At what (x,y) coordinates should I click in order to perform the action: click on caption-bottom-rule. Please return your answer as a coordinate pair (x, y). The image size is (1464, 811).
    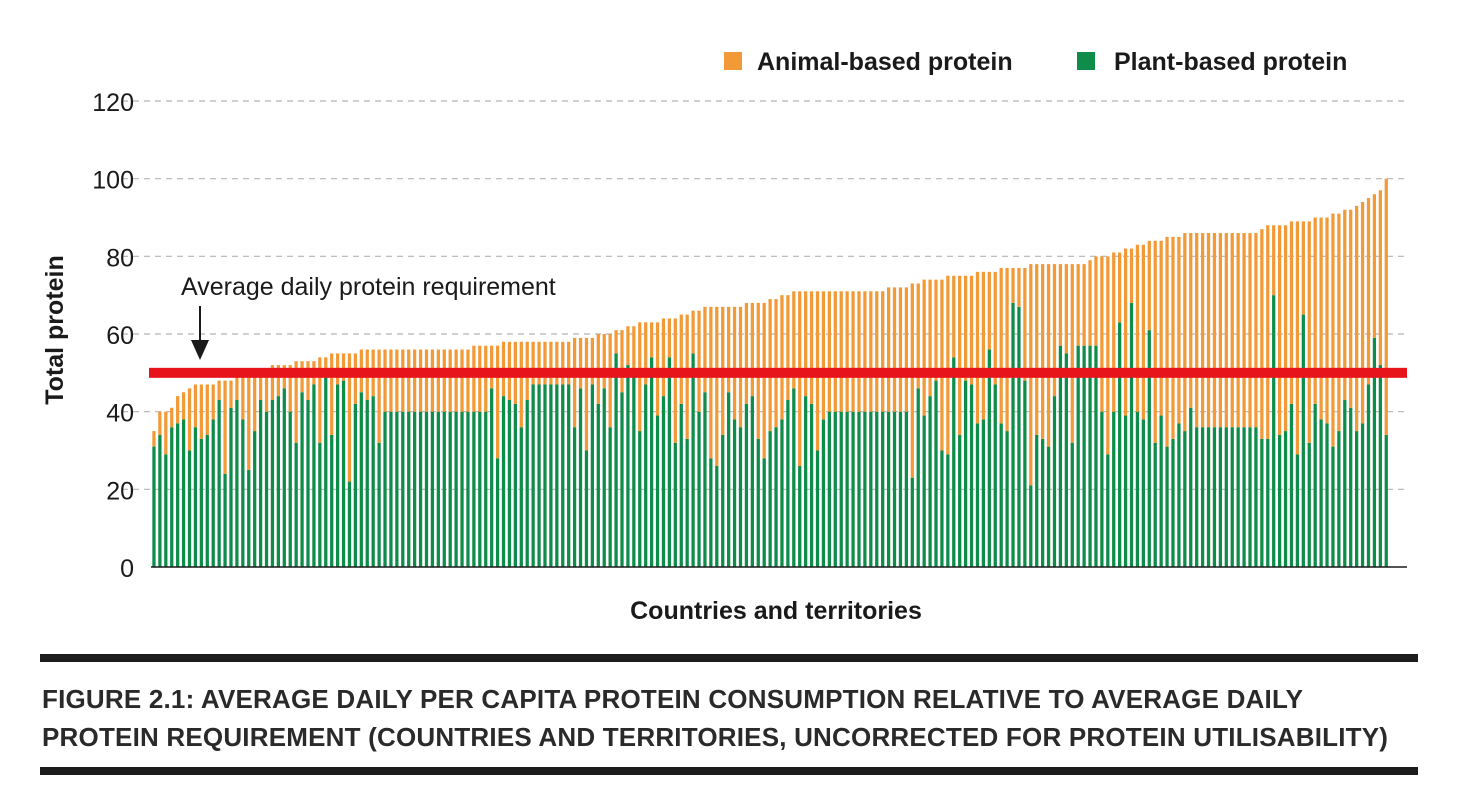
    Looking at the image, I should click on (729, 771).